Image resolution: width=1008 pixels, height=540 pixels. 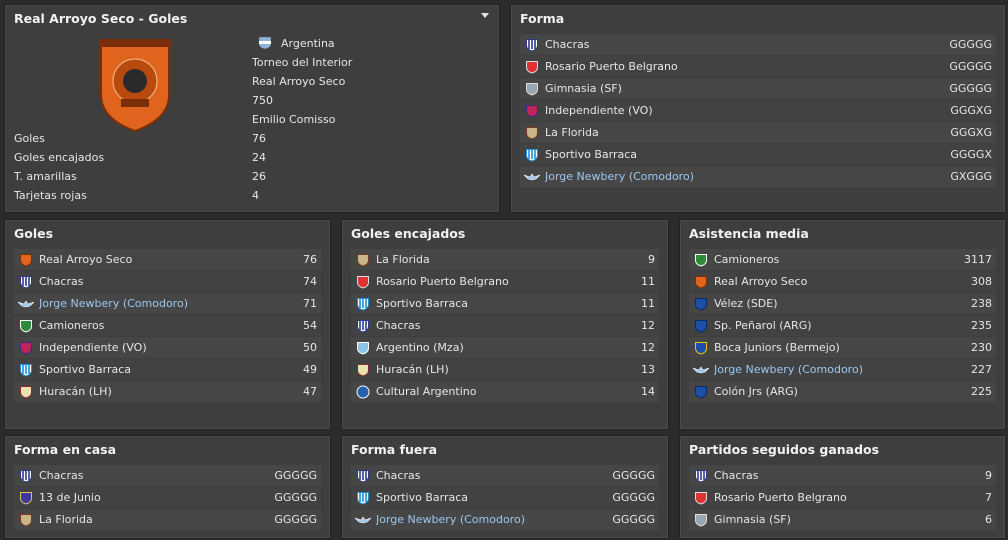 I want to click on club-league: Torneo del Interior, so click(x=302, y=62).